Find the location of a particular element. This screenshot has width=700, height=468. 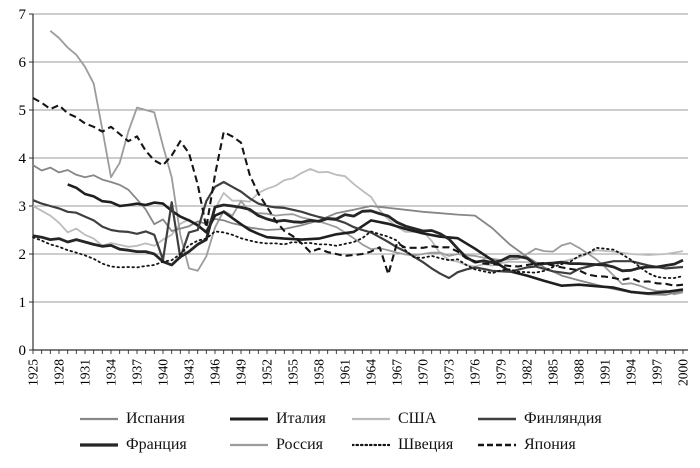

y-axis-label: 4 is located at coordinates (23, 159).